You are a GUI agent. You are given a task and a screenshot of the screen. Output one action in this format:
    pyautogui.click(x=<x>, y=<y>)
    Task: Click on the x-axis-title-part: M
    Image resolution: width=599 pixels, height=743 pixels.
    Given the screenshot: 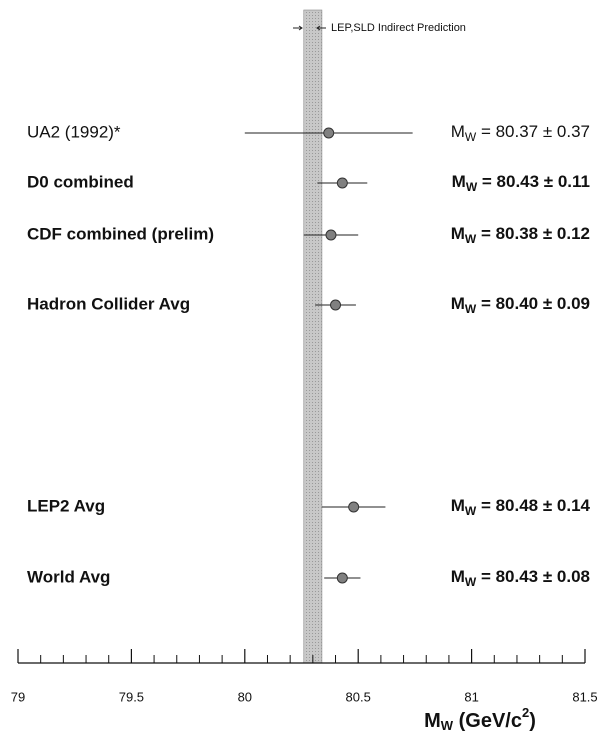 What is the action you would take?
    pyautogui.click(x=432, y=721)
    